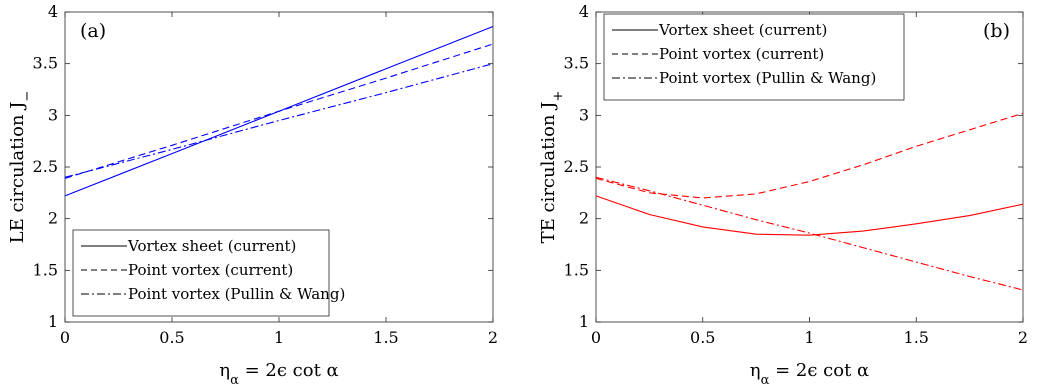  What do you see at coordinates (93, 31) in the screenshot?
I see `panel-label: (a)` at bounding box center [93, 31].